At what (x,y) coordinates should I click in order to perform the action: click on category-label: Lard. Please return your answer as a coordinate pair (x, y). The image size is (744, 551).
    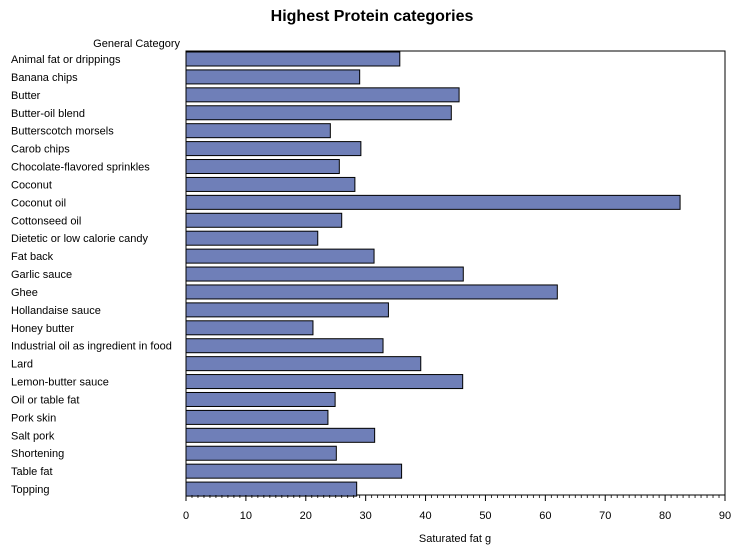
    Looking at the image, I should click on (22, 365).